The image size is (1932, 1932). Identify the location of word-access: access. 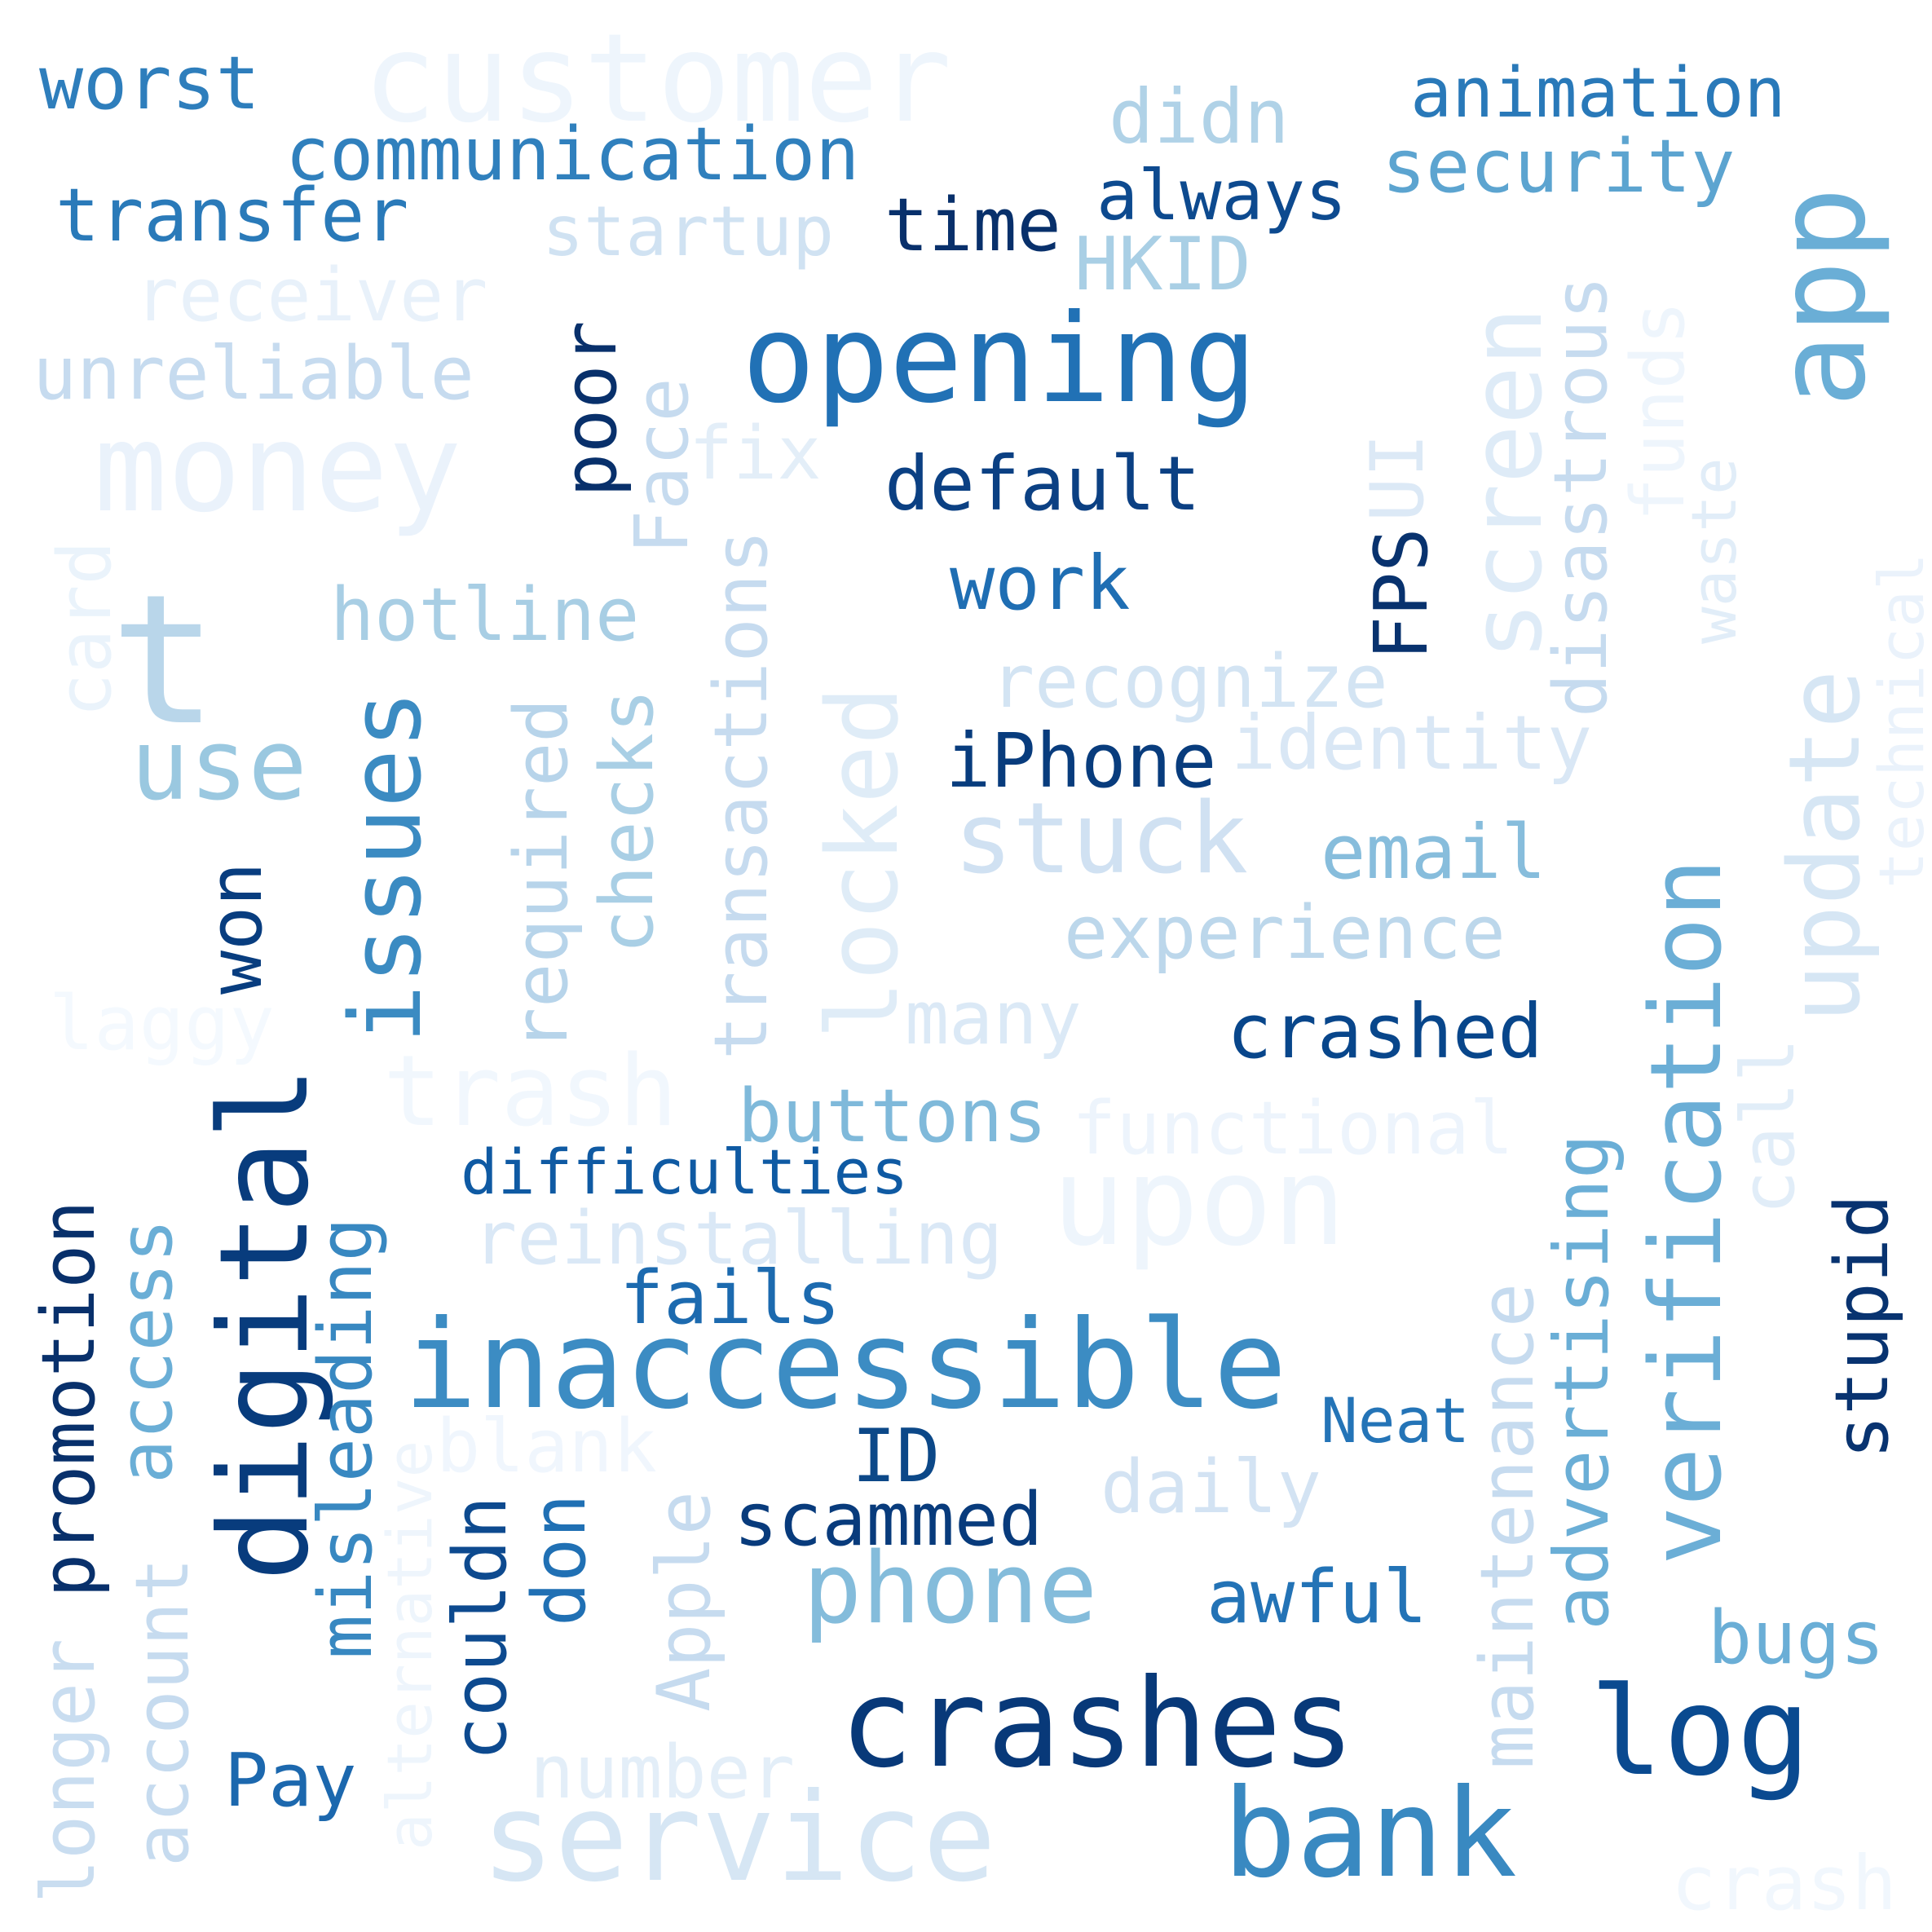
(146, 1351).